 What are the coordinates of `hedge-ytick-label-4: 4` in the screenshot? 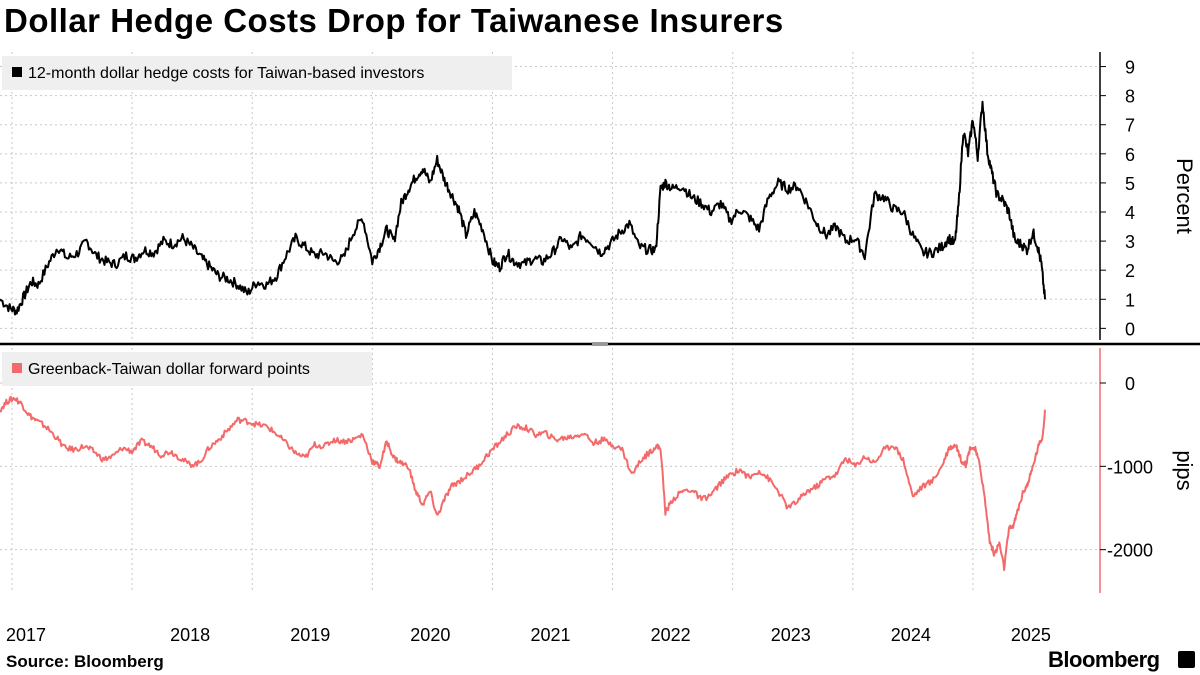 It's located at (1130, 213).